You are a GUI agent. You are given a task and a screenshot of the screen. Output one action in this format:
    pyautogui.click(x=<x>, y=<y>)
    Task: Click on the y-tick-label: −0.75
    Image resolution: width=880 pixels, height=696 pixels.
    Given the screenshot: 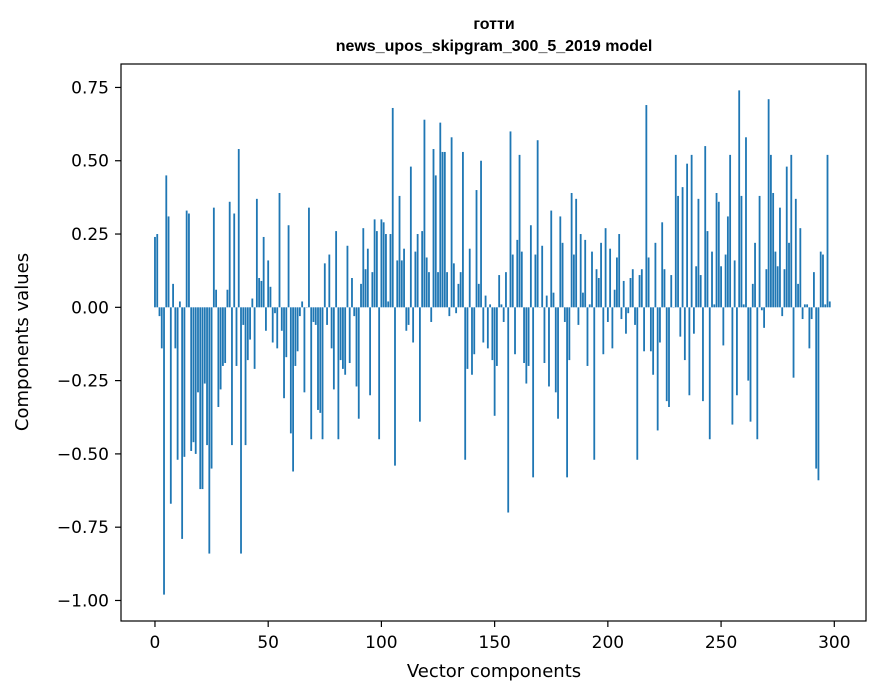 What is the action you would take?
    pyautogui.click(x=83, y=528)
    